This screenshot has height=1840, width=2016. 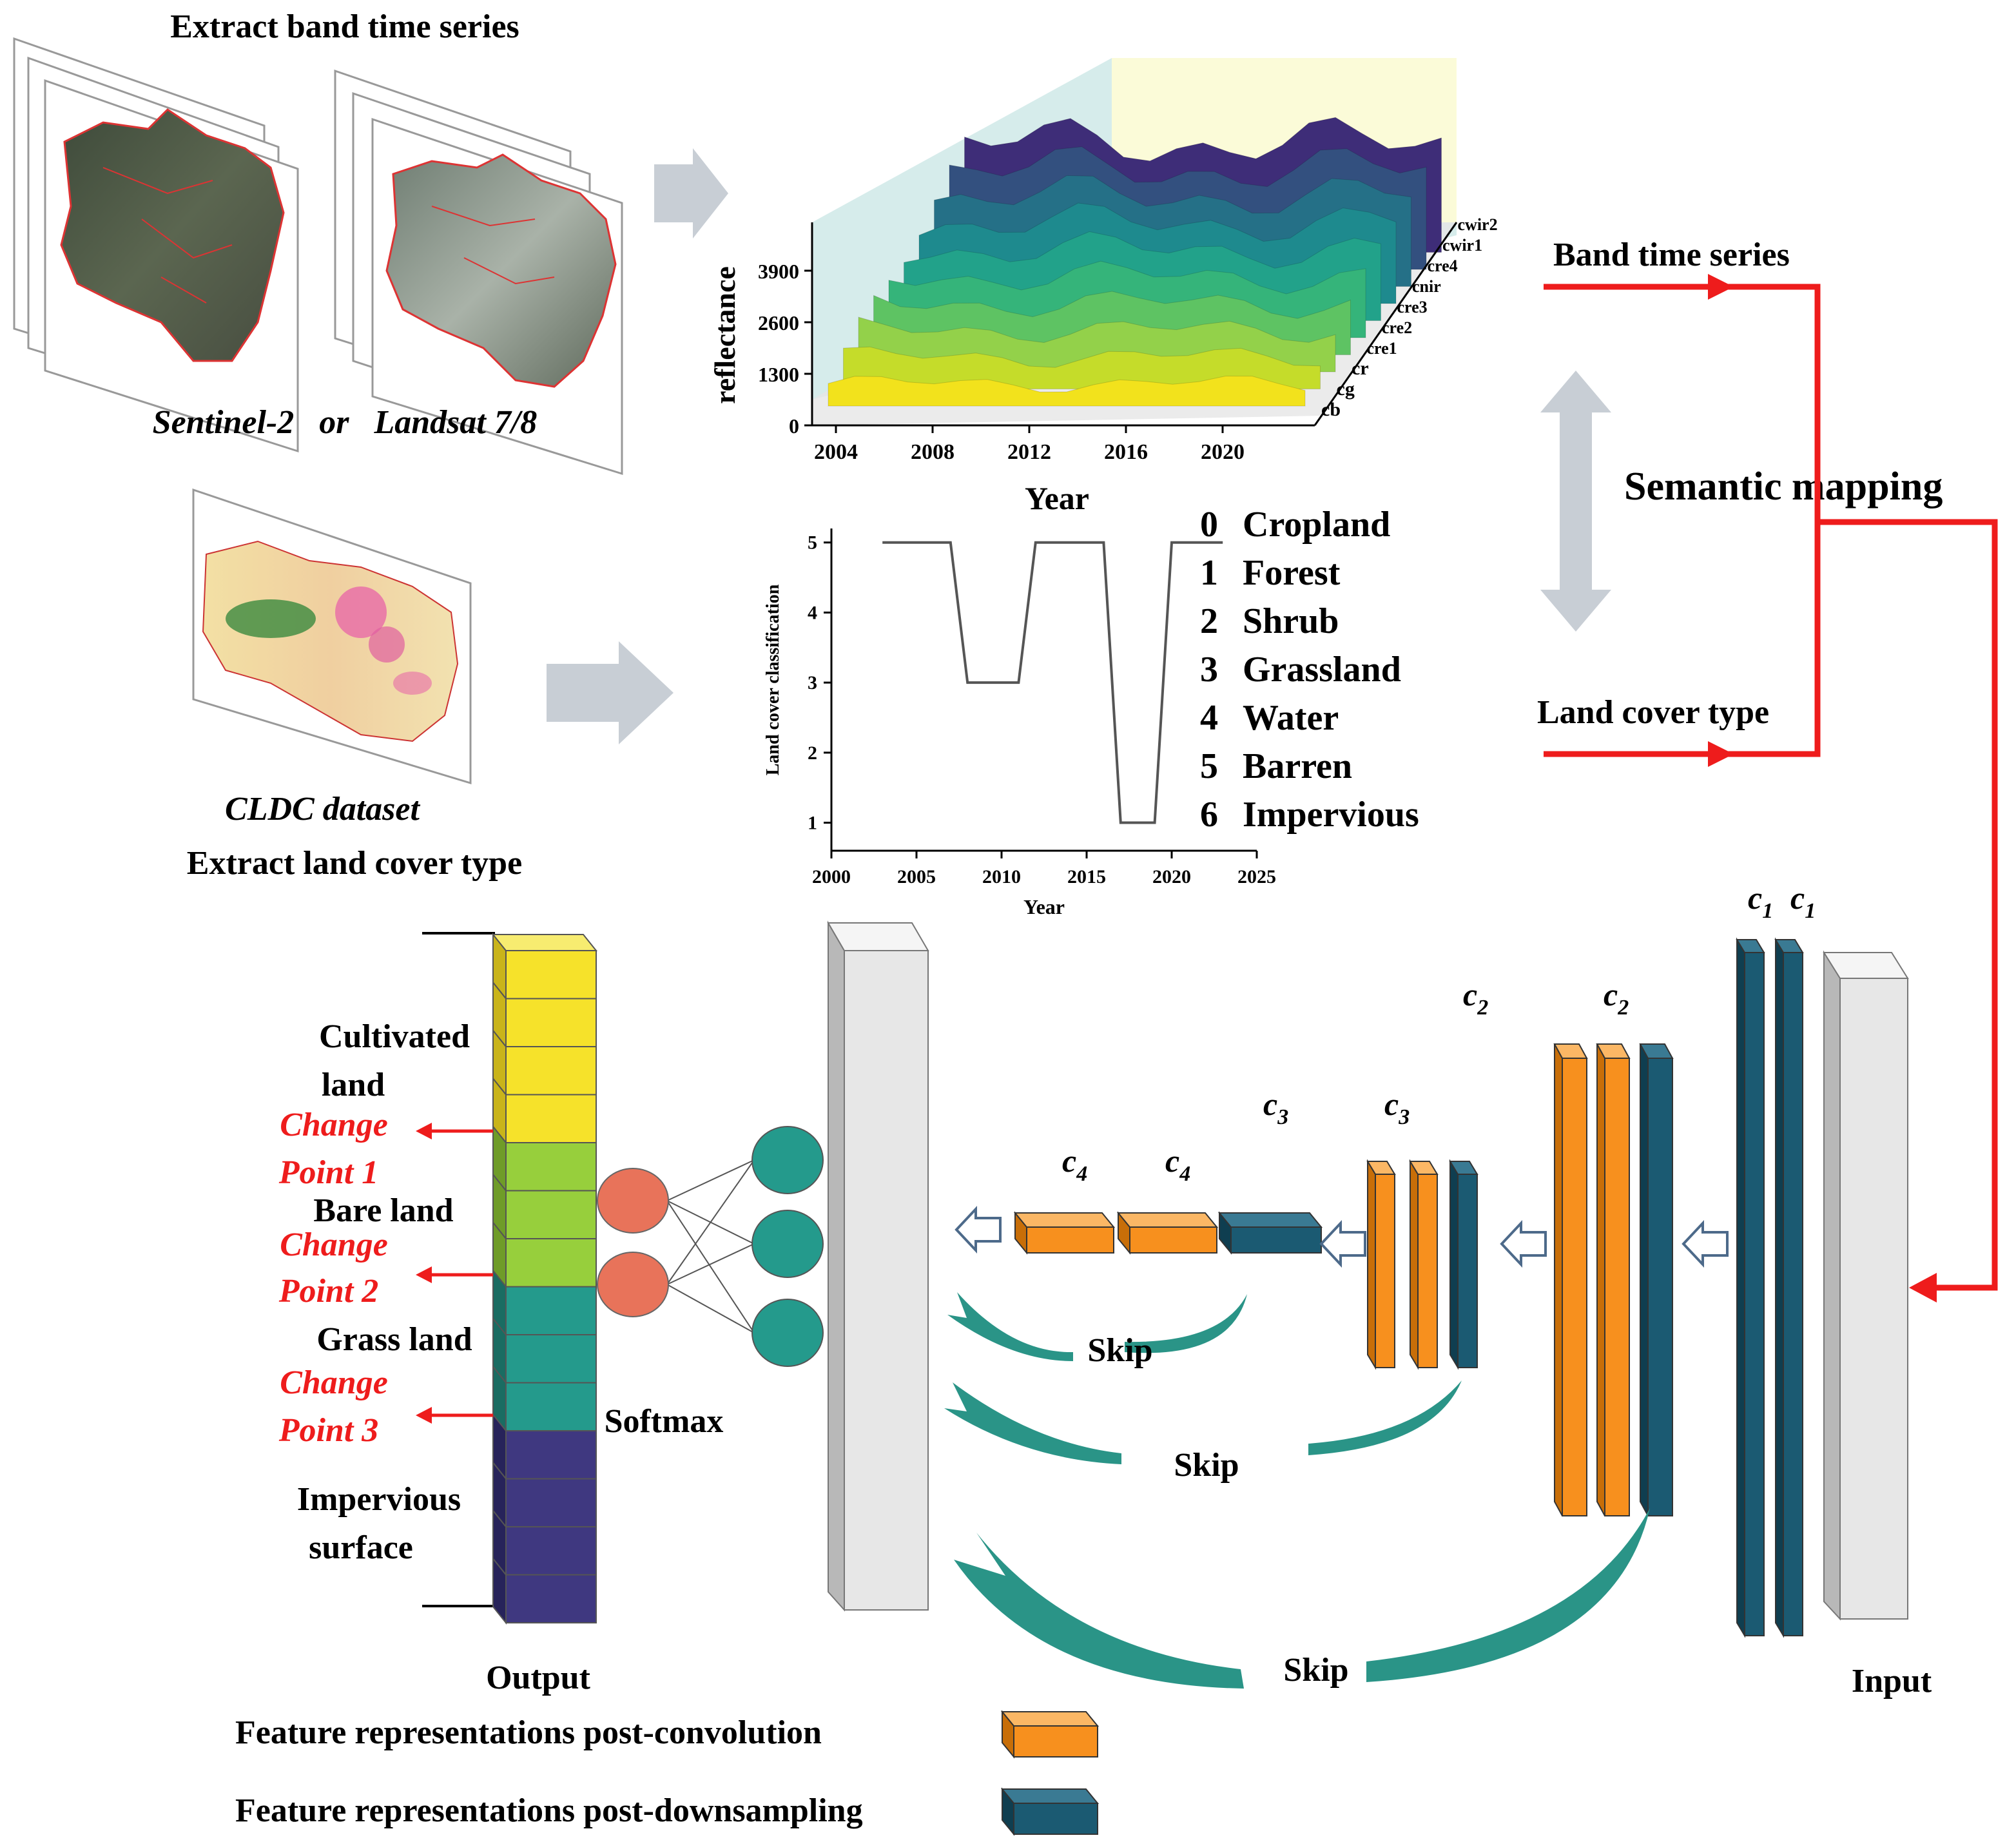 What do you see at coordinates (394, 1036) in the screenshot?
I see `cultivated-label-1: Cultivated` at bounding box center [394, 1036].